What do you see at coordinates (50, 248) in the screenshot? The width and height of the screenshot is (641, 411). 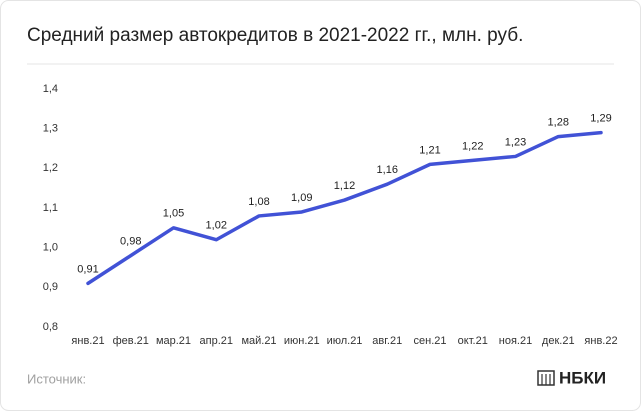 I see `y-tick-label: 1,0` at bounding box center [50, 248].